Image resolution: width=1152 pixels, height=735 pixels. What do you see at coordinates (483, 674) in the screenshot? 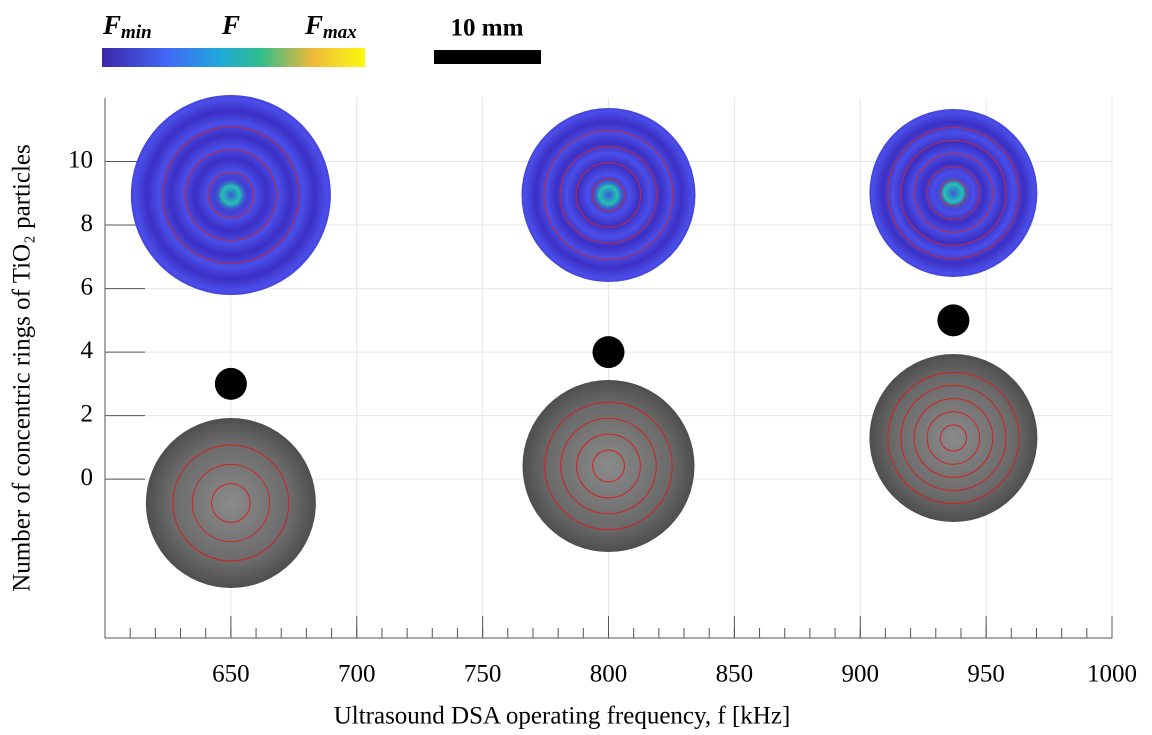
I see `x-tick-label: 750` at bounding box center [483, 674].